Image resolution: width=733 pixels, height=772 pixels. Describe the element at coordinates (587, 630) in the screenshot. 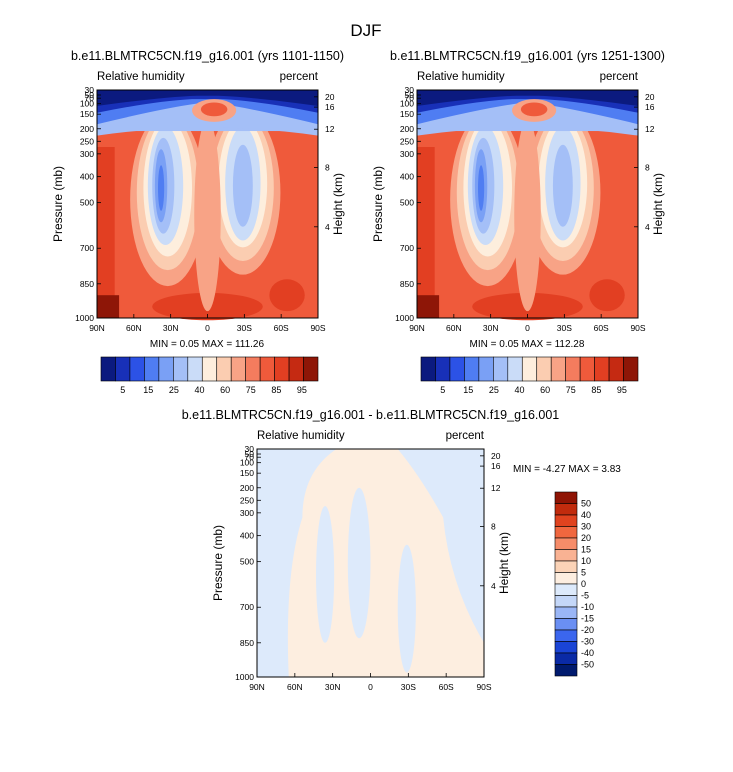

I see `colorbar-label: -20` at that location.